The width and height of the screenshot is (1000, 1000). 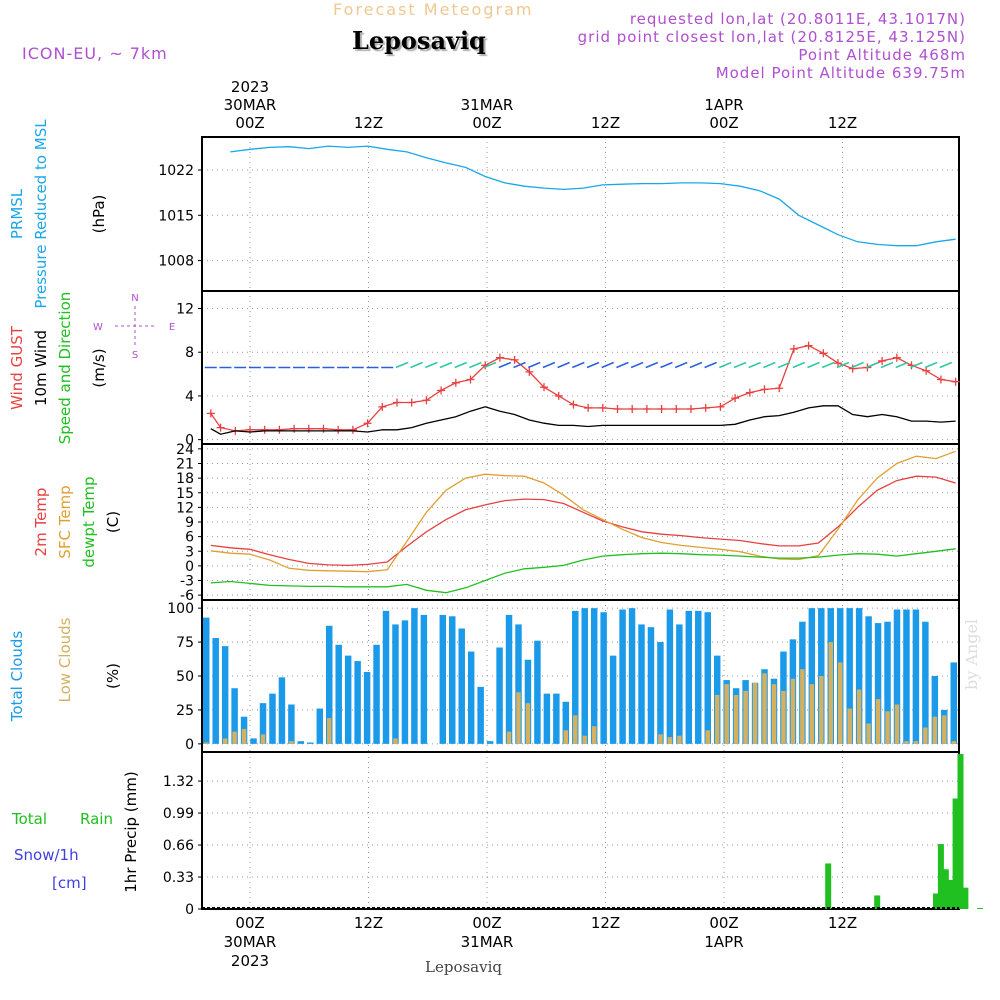 I want to click on requested-coords: requested lon,lat (20.8011E, 43.1017N), so click(x=797, y=19).